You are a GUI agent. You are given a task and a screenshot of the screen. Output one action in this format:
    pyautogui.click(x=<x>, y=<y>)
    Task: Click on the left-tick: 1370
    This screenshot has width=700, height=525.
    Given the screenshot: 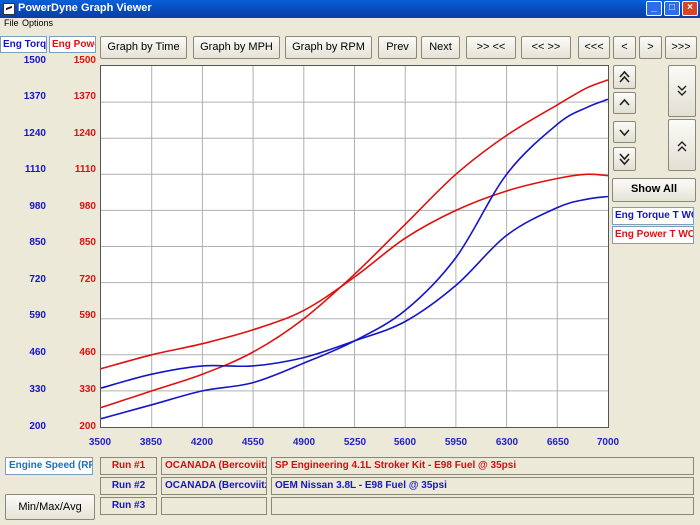 What is the action you would take?
    pyautogui.click(x=34, y=96)
    